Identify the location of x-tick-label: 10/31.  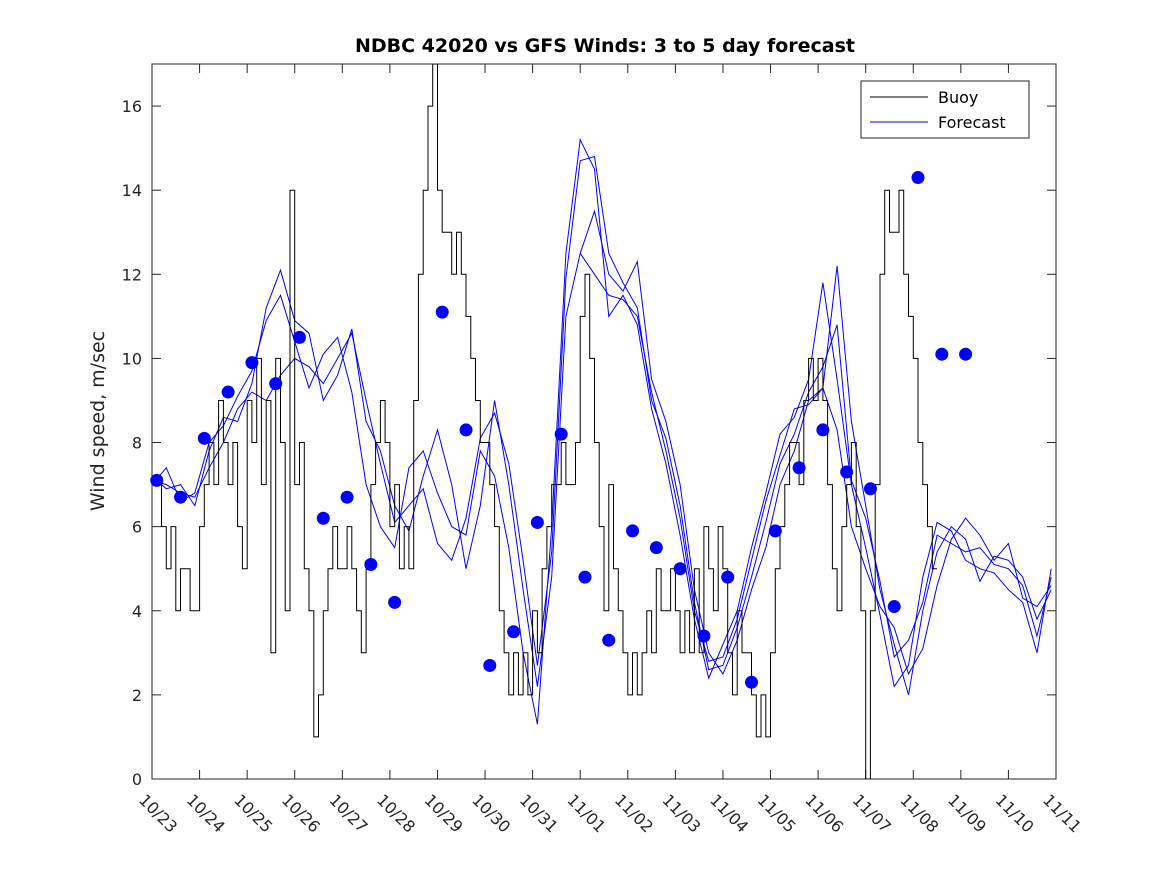
(539, 813).